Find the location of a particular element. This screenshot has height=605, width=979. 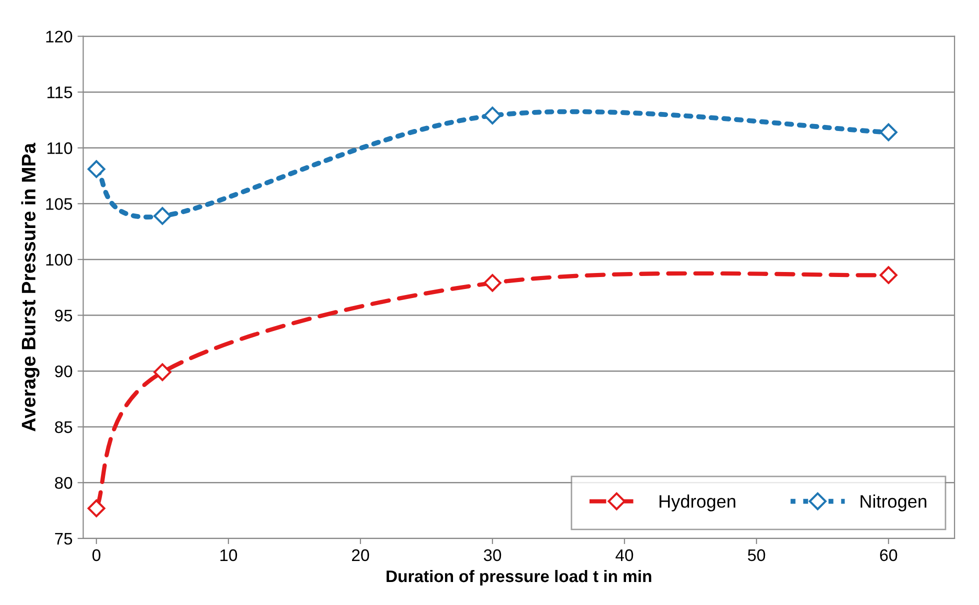

x-tick-label: 30 is located at coordinates (493, 555).